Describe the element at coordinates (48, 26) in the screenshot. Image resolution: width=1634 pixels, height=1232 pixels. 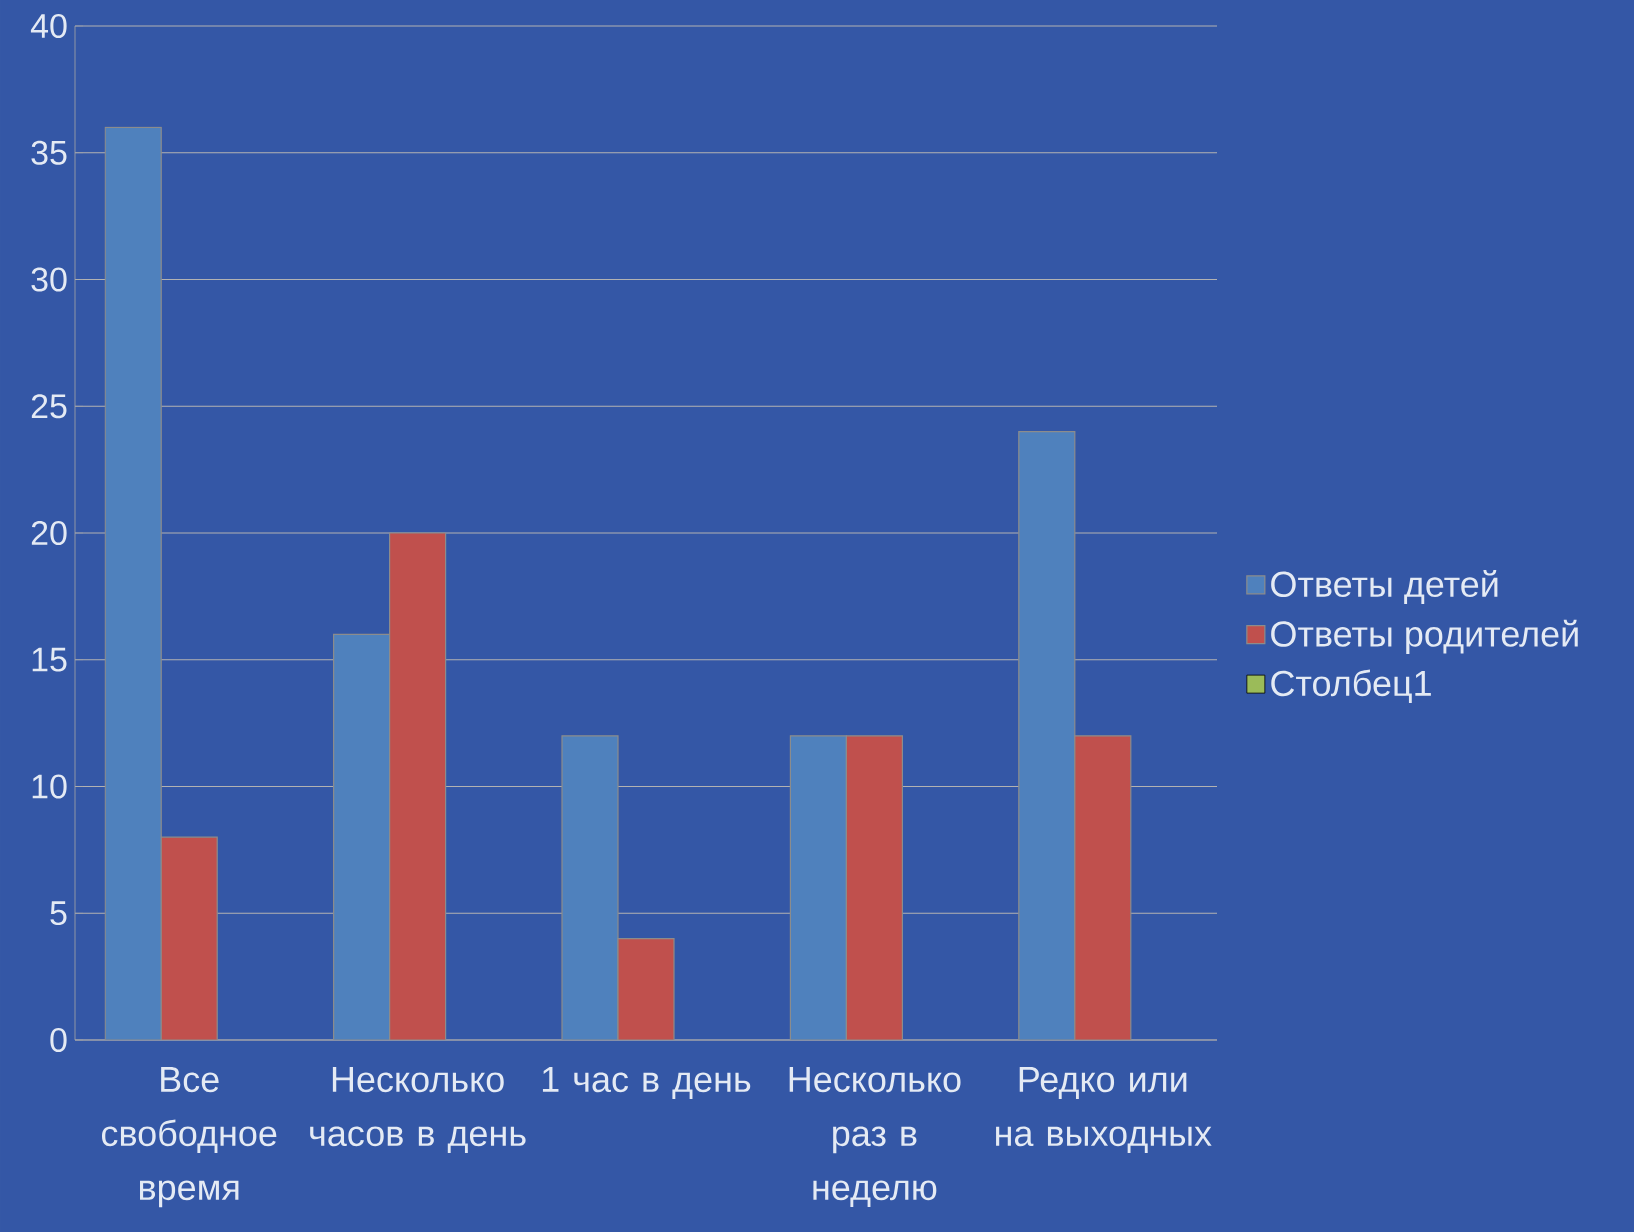
I see `y-tick-label: 40` at that location.